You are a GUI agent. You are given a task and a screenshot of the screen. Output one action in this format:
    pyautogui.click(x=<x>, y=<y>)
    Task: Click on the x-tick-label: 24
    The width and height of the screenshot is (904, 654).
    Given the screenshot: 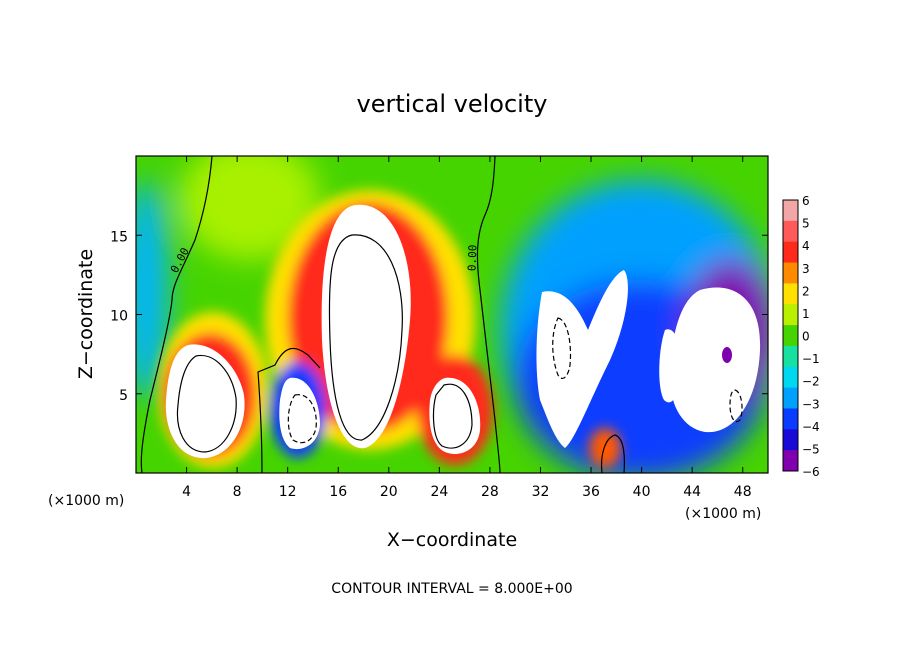 What is the action you would take?
    pyautogui.click(x=439, y=492)
    